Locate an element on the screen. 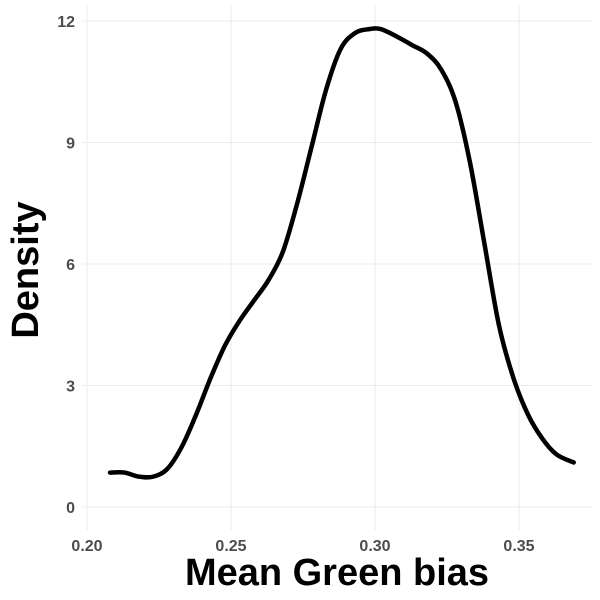  x-tick-label: 0.35 is located at coordinates (518, 546).